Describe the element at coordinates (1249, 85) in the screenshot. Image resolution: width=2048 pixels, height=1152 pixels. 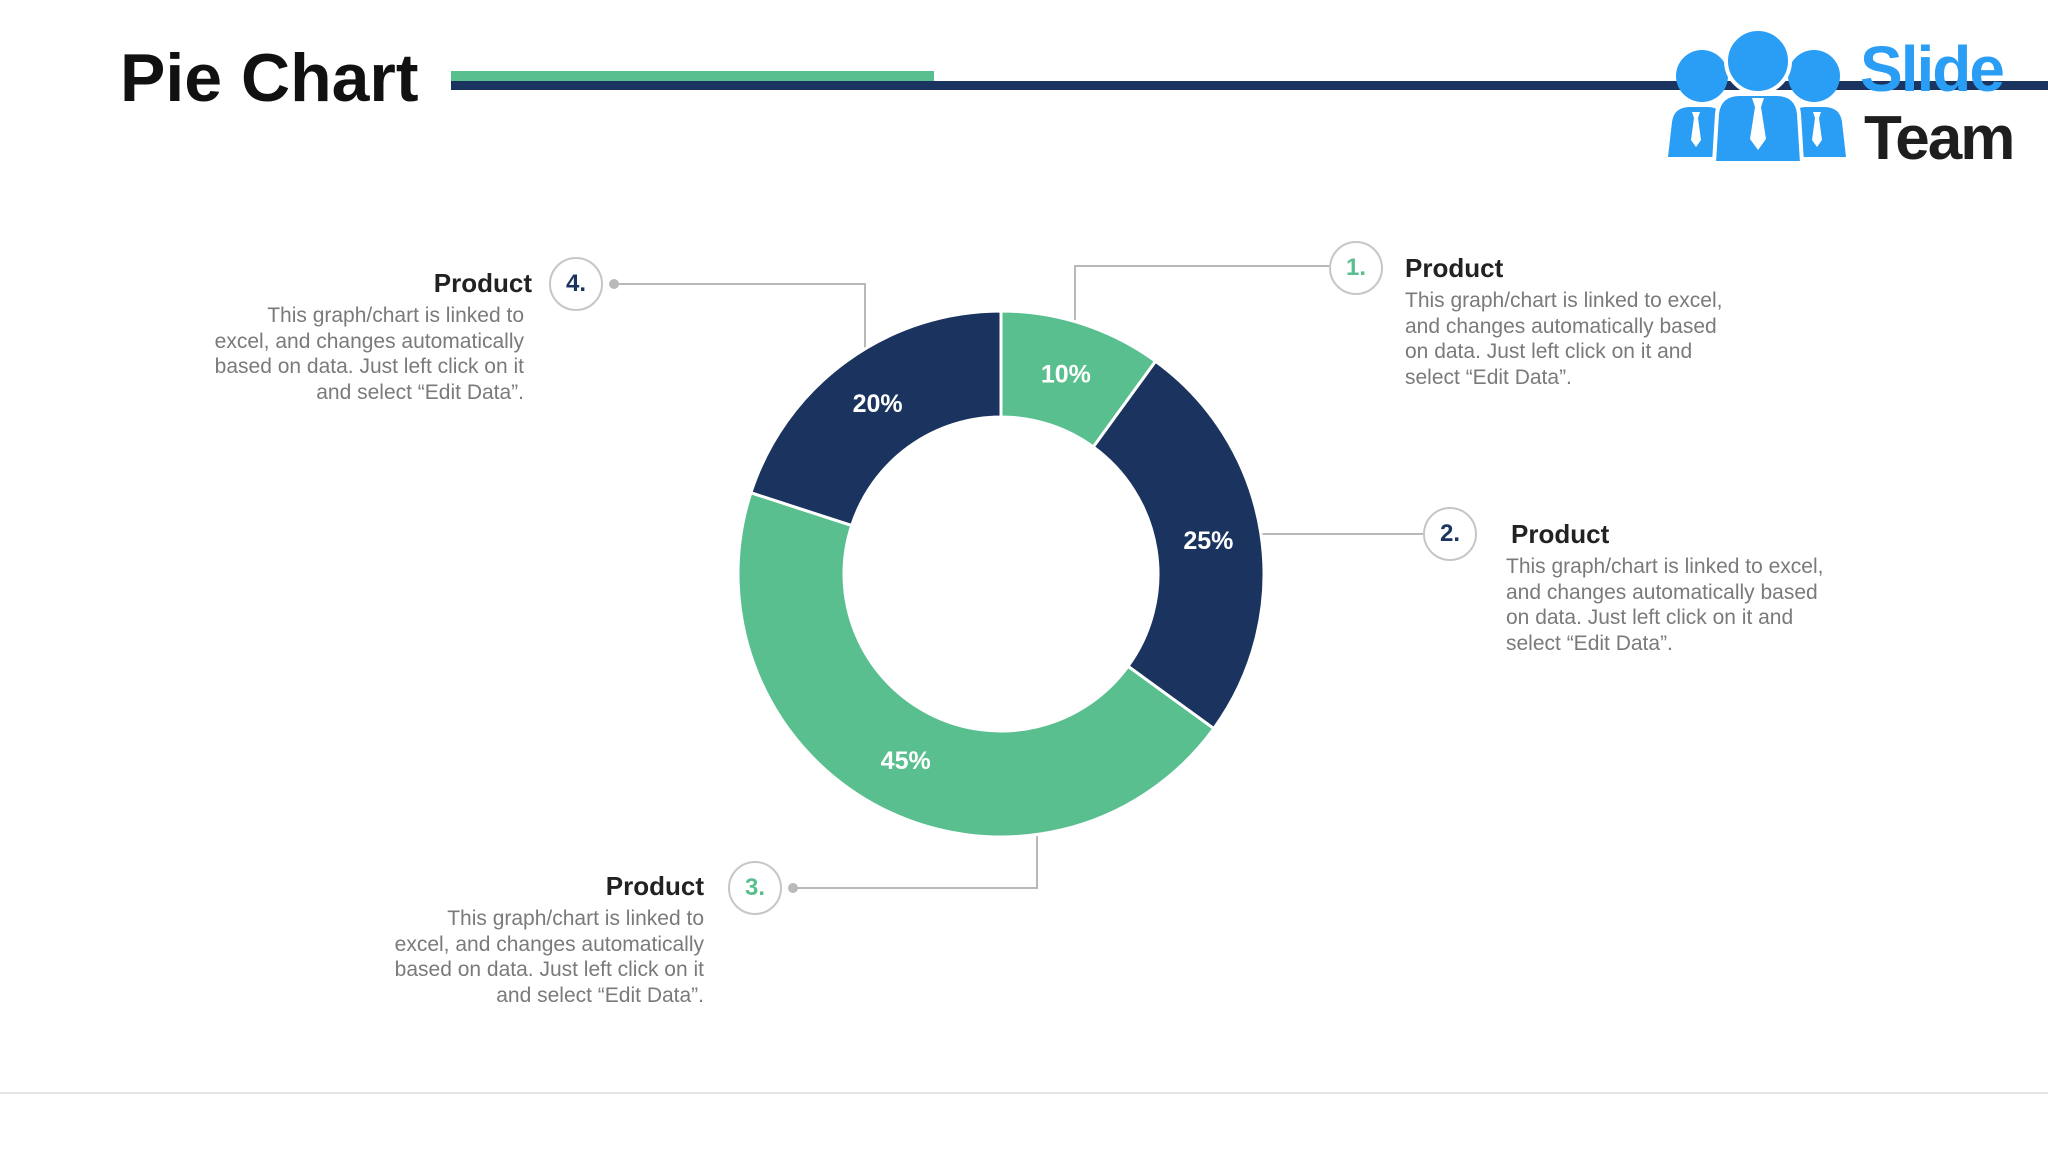
I see `title-rule` at that location.